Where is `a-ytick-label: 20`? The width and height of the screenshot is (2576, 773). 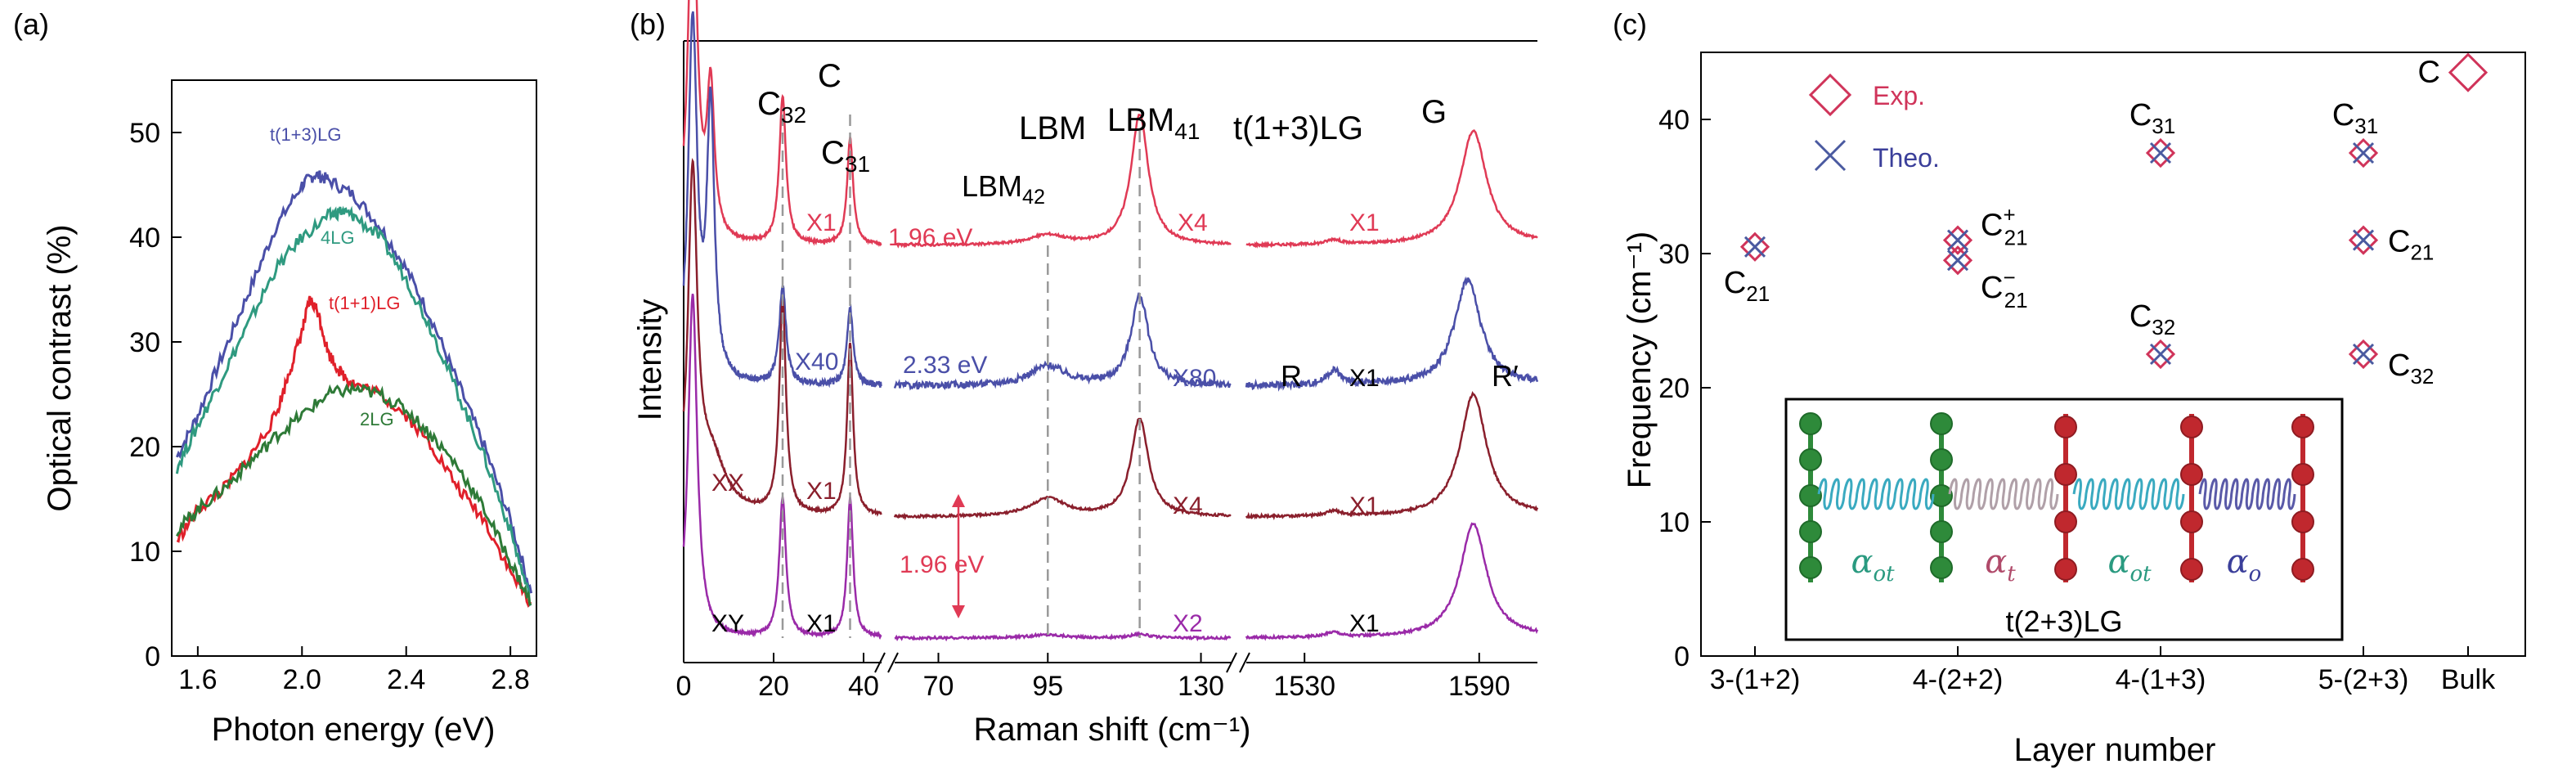 a-ytick-label: 20 is located at coordinates (144, 448).